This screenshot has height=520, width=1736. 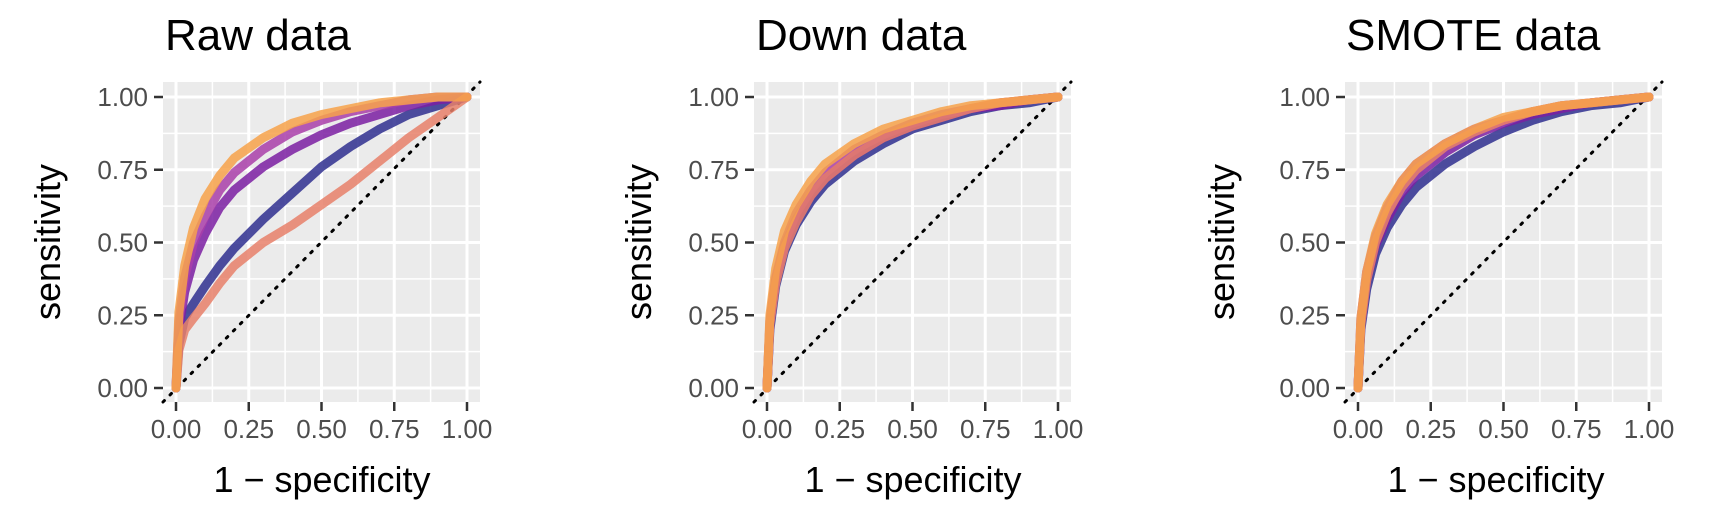 I want to click on grid-lines, so click(x=912, y=242).